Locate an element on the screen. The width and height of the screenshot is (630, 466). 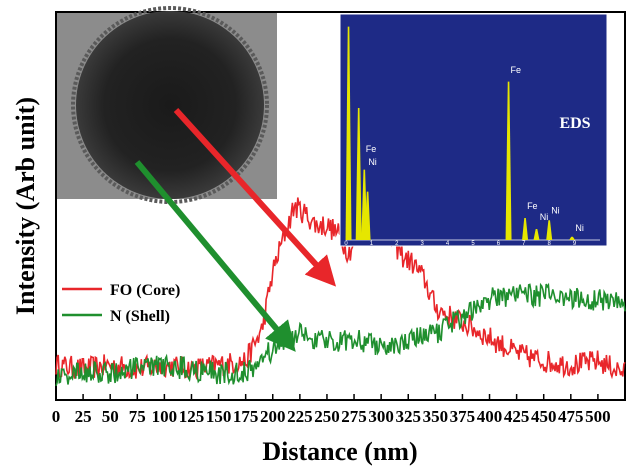
x-tick-label: 100 is located at coordinates (165, 416).